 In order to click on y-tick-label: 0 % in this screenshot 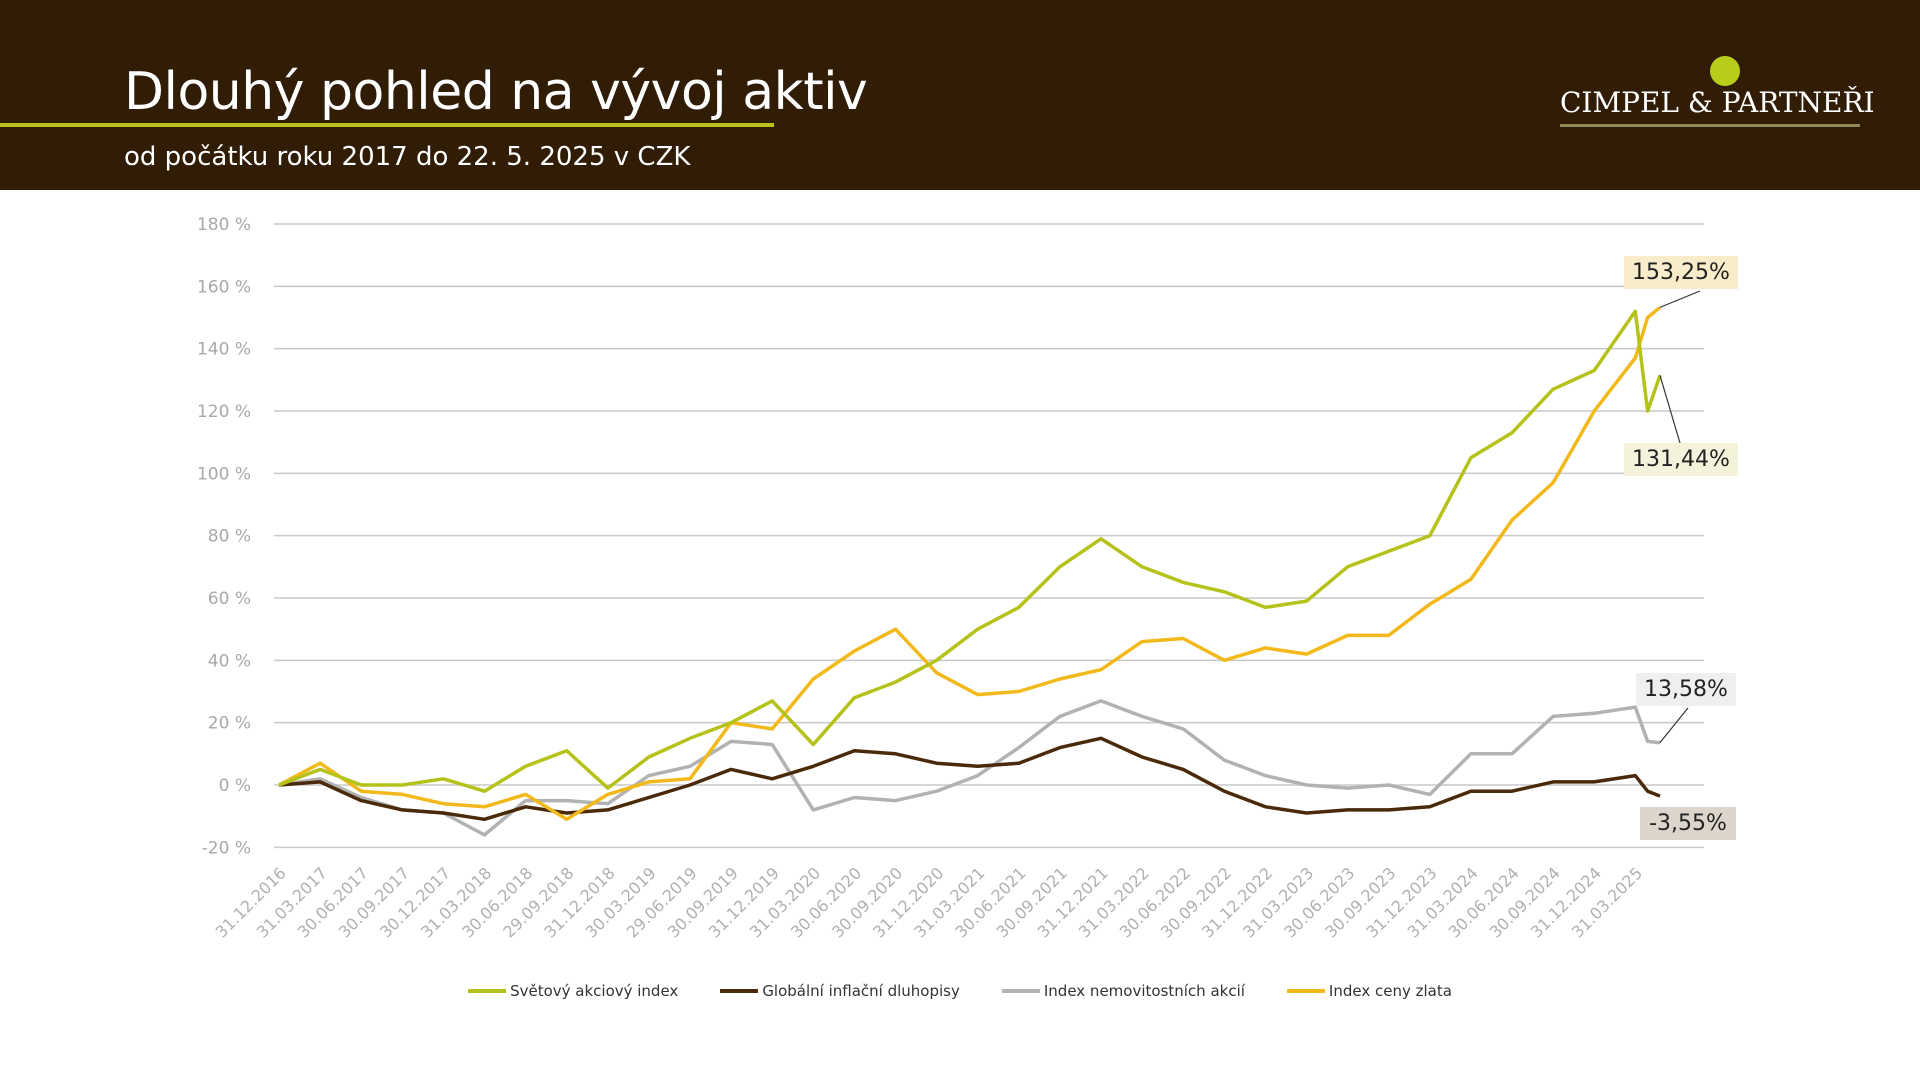, I will do `click(235, 786)`.